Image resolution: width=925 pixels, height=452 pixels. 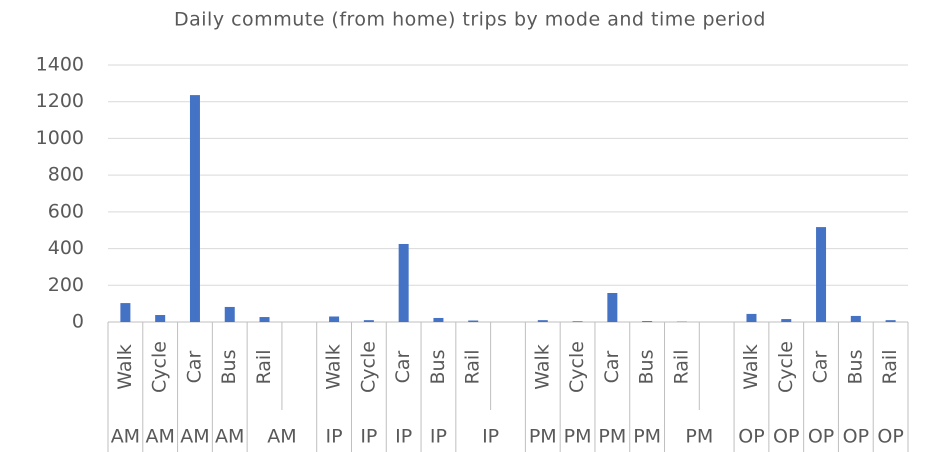 What do you see at coordinates (60, 138) in the screenshot?
I see `y-tick-label: 1000` at bounding box center [60, 138].